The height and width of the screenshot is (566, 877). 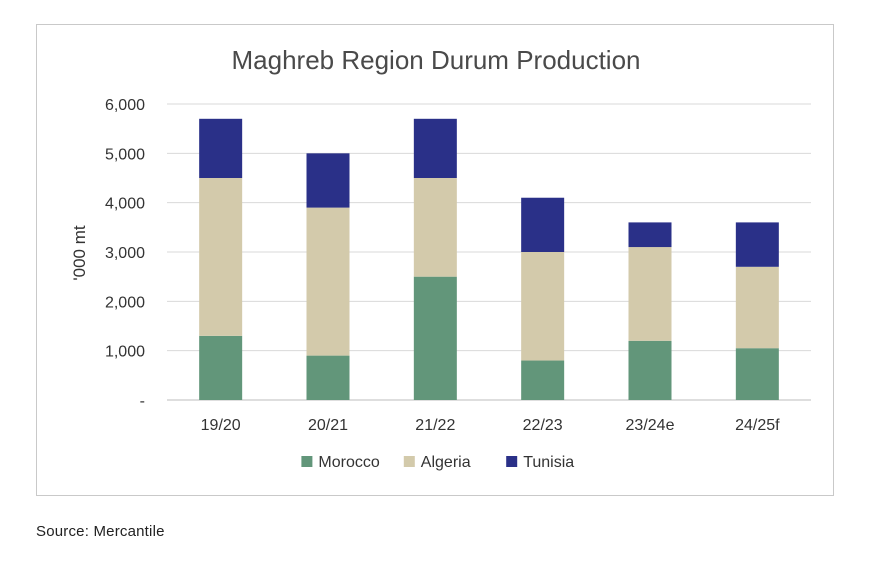 What do you see at coordinates (79, 252) in the screenshot?
I see `y-axis-label: '000 mt` at bounding box center [79, 252].